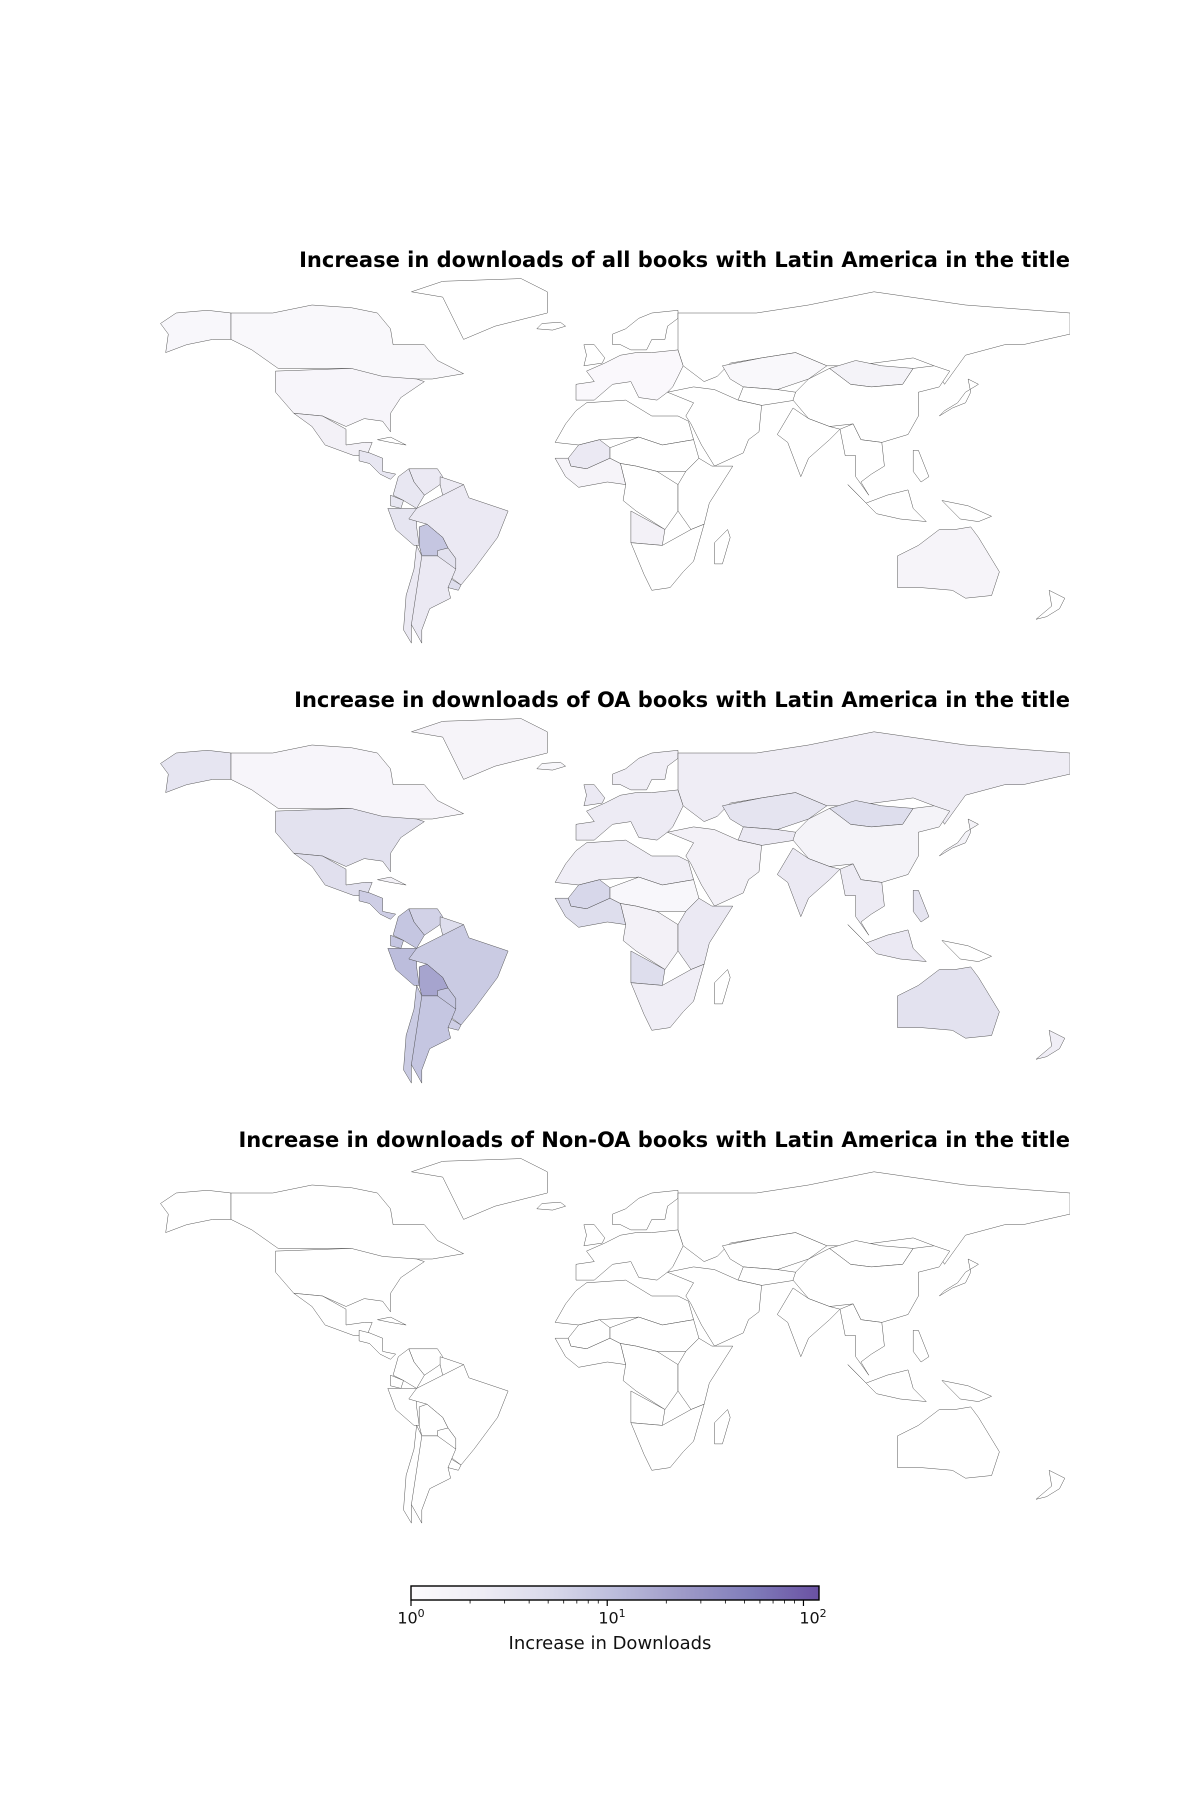  Describe the element at coordinates (612, 1617) in the screenshot. I see `colorbar-tick-label: 101` at that location.